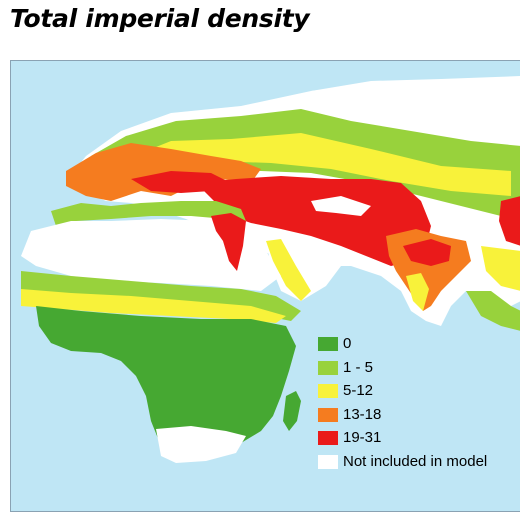 The width and height of the screenshot is (520, 520). I want to click on legend-label: 19-31, so click(362, 437).